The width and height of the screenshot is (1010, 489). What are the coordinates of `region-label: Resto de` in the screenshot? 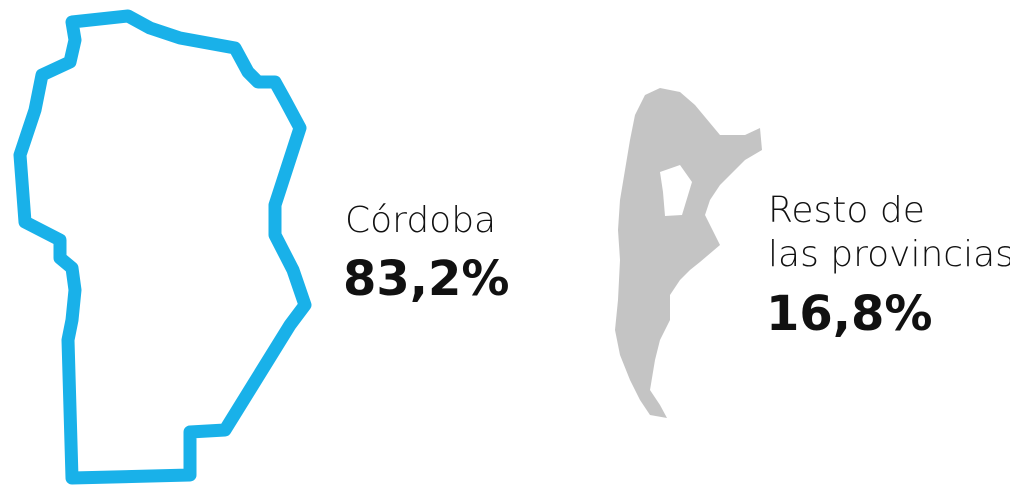 It's located at (846, 210).